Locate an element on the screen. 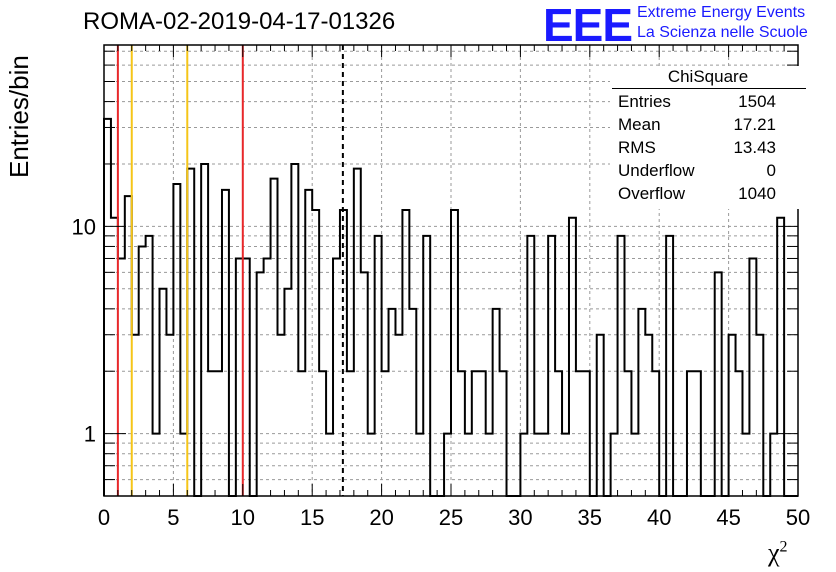 Image resolution: width=836 pixels, height=572 pixels. stat-value: 0 is located at coordinates (771, 170).